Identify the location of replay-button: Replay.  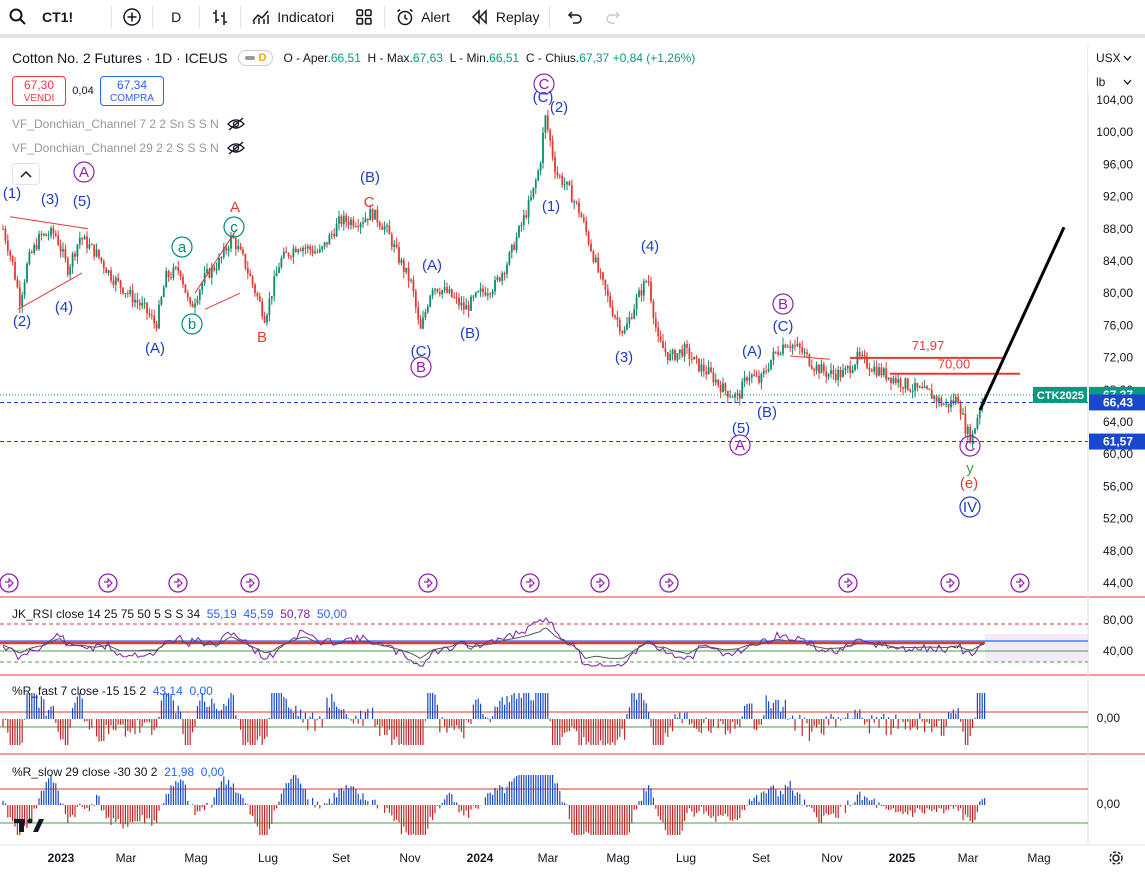
(505, 18).